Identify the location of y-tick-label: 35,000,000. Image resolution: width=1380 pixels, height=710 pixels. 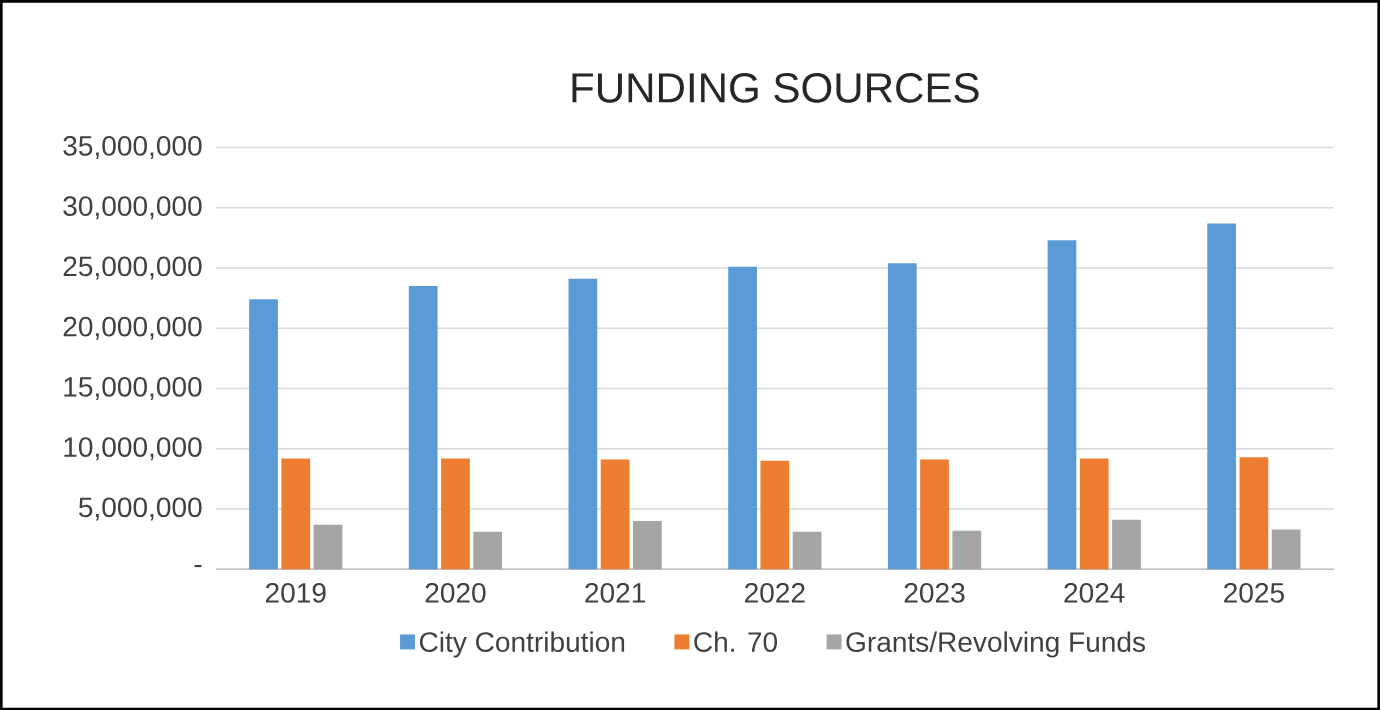
(132, 147).